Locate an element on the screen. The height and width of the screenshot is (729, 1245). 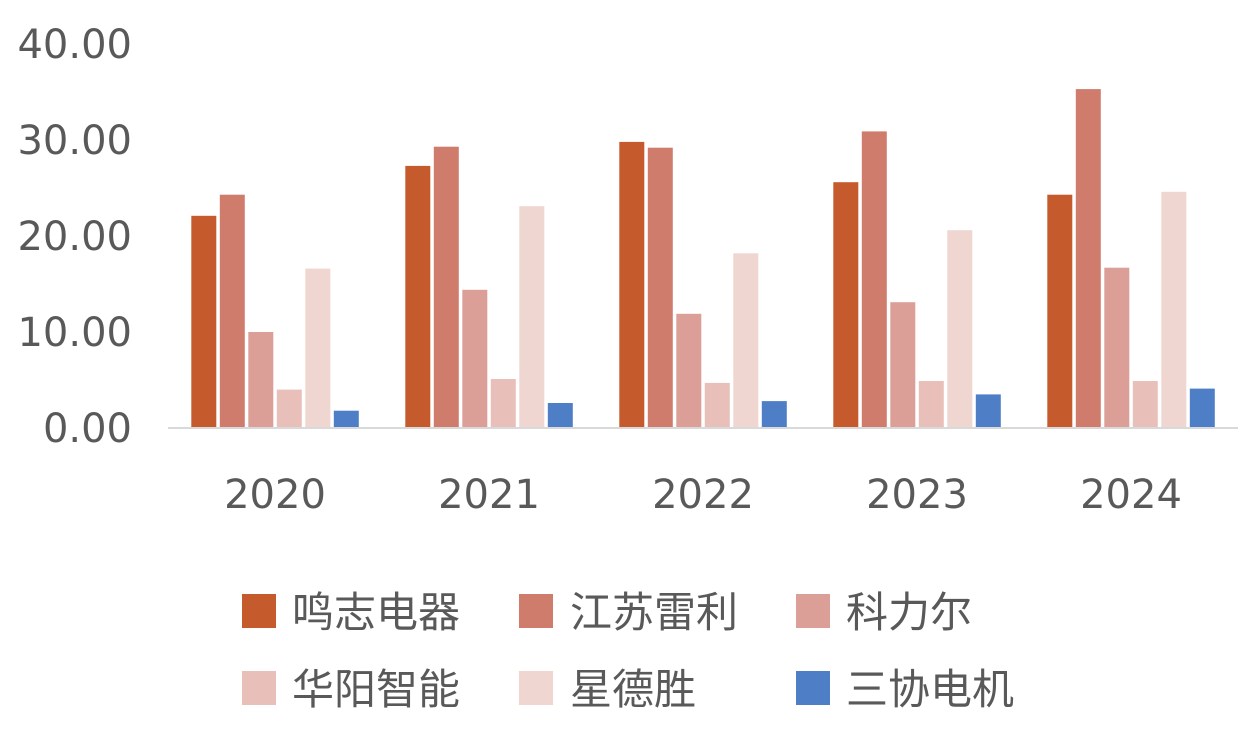
legend-item: 江苏雷利 is located at coordinates (628, 612).